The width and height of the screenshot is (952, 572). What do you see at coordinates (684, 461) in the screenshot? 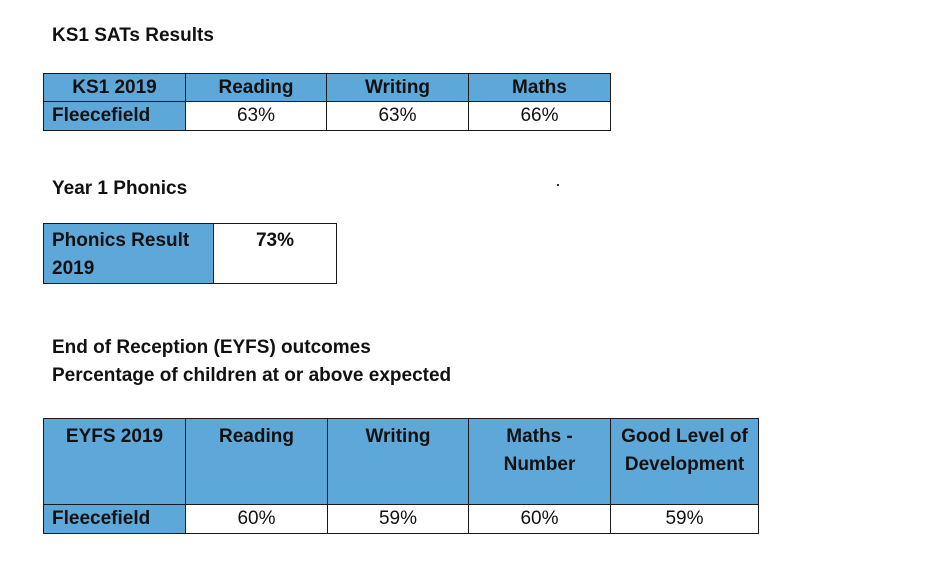
I see `eyfs-header-good-level-of-development: Good Level of Development` at bounding box center [684, 461].